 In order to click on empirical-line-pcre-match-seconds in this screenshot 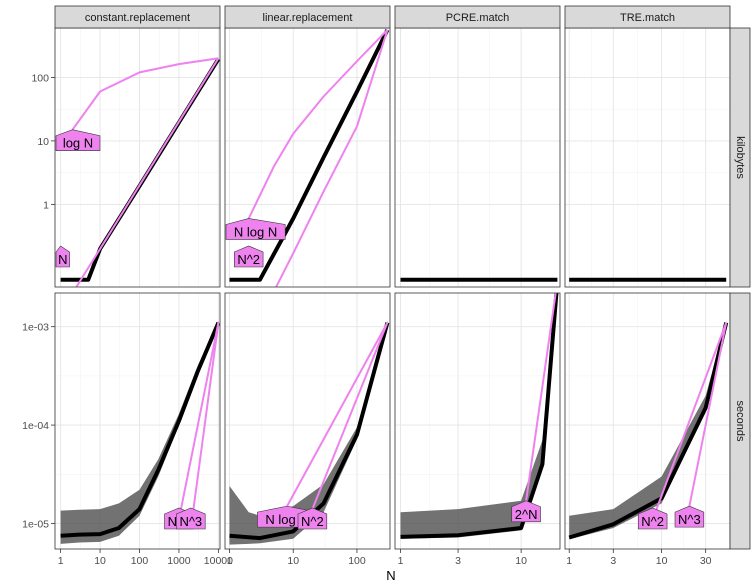, I will do `click(479, 416)`.